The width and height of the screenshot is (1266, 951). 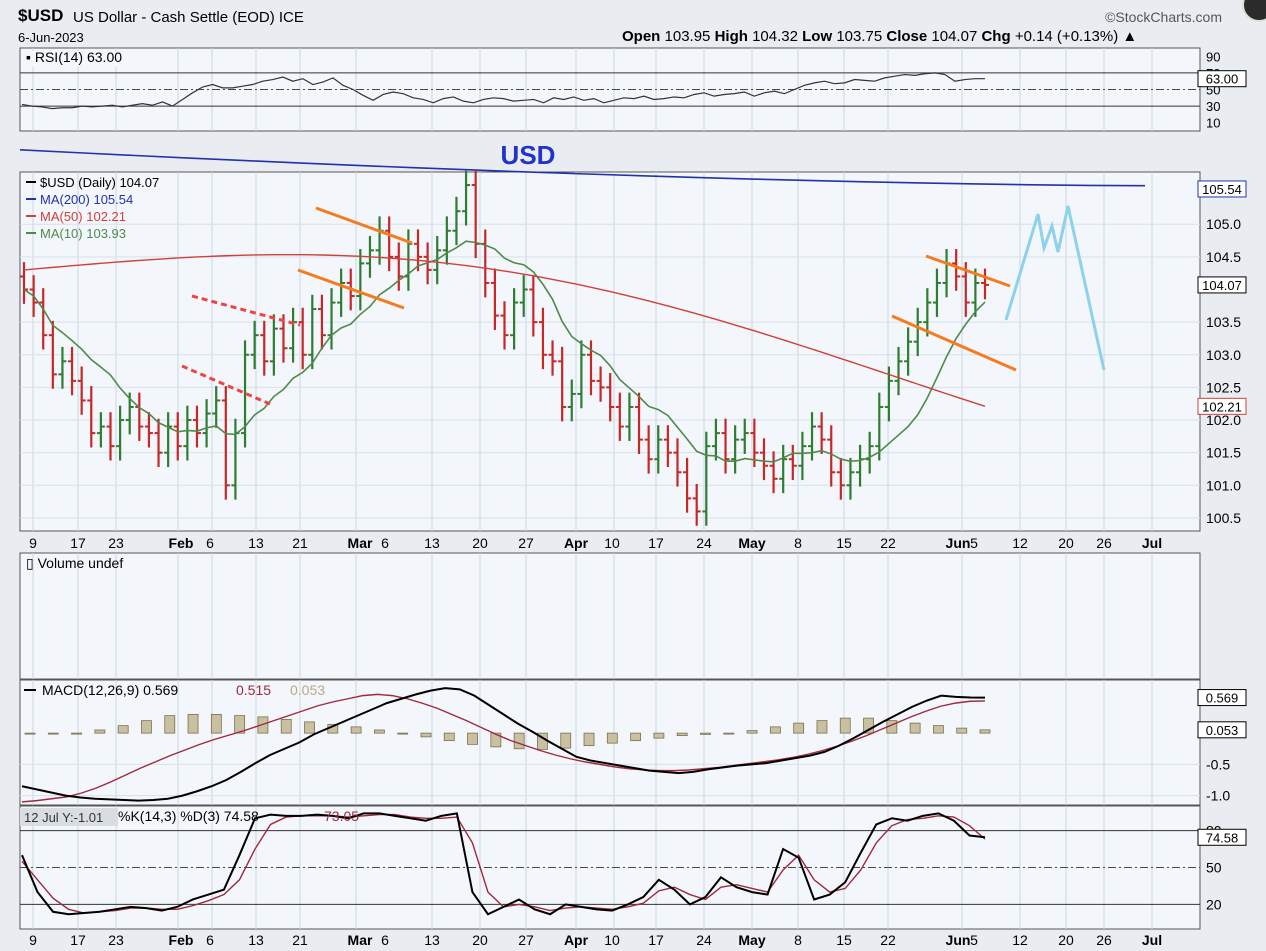 I want to click on rsi-line, so click(x=503, y=91).